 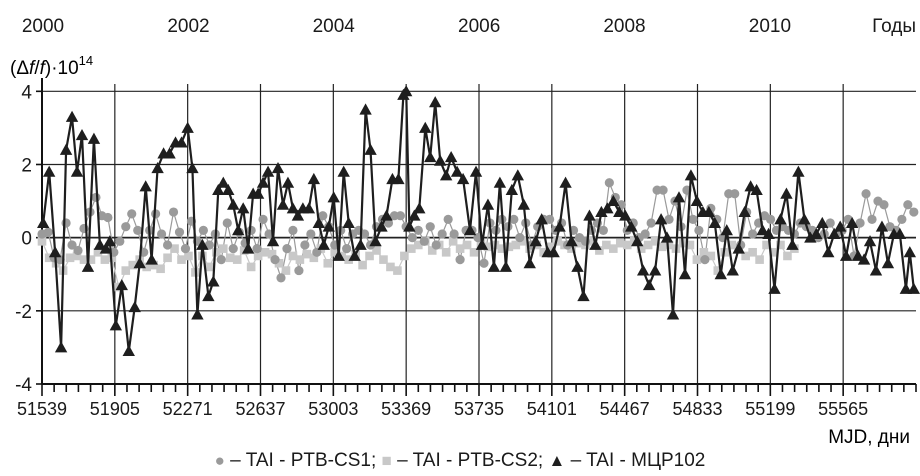 What do you see at coordinates (308, 460) in the screenshot?
I see `legend-item-cs1: TAI - PTB-CS1` at bounding box center [308, 460].